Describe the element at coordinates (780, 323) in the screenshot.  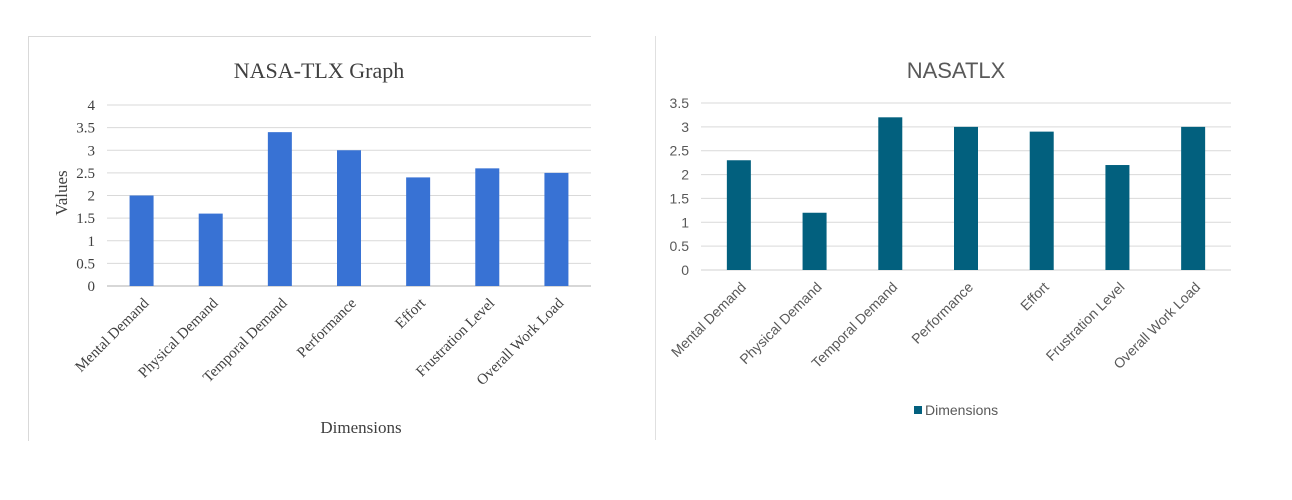
I see `x-tick-label: Physical Demand` at that location.